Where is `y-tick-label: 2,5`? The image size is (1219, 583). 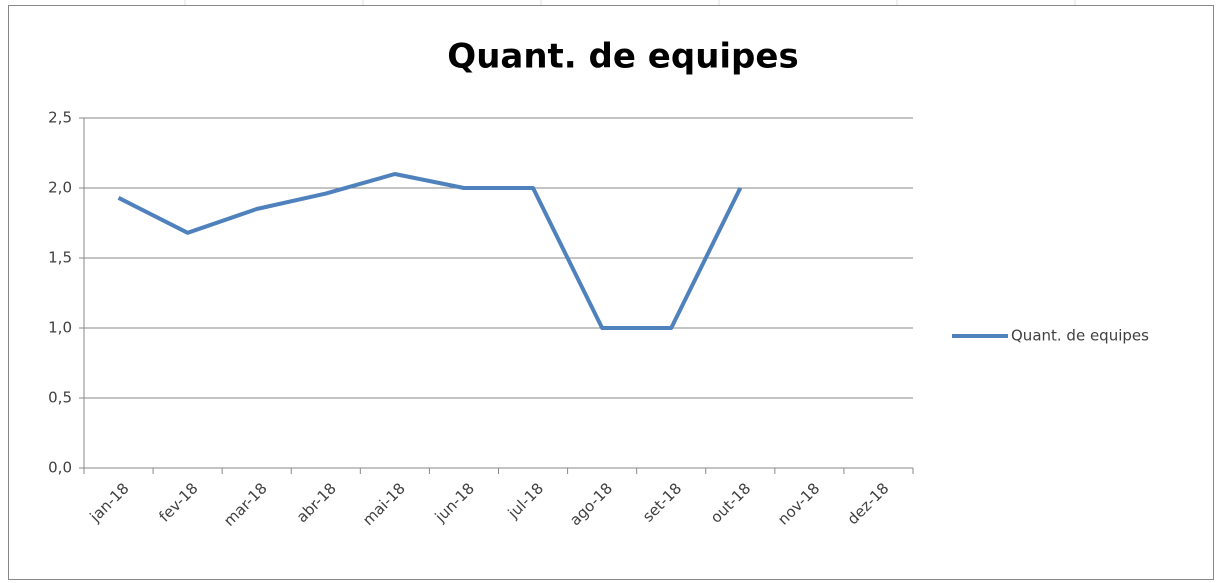 y-tick-label: 2,5 is located at coordinates (60, 118).